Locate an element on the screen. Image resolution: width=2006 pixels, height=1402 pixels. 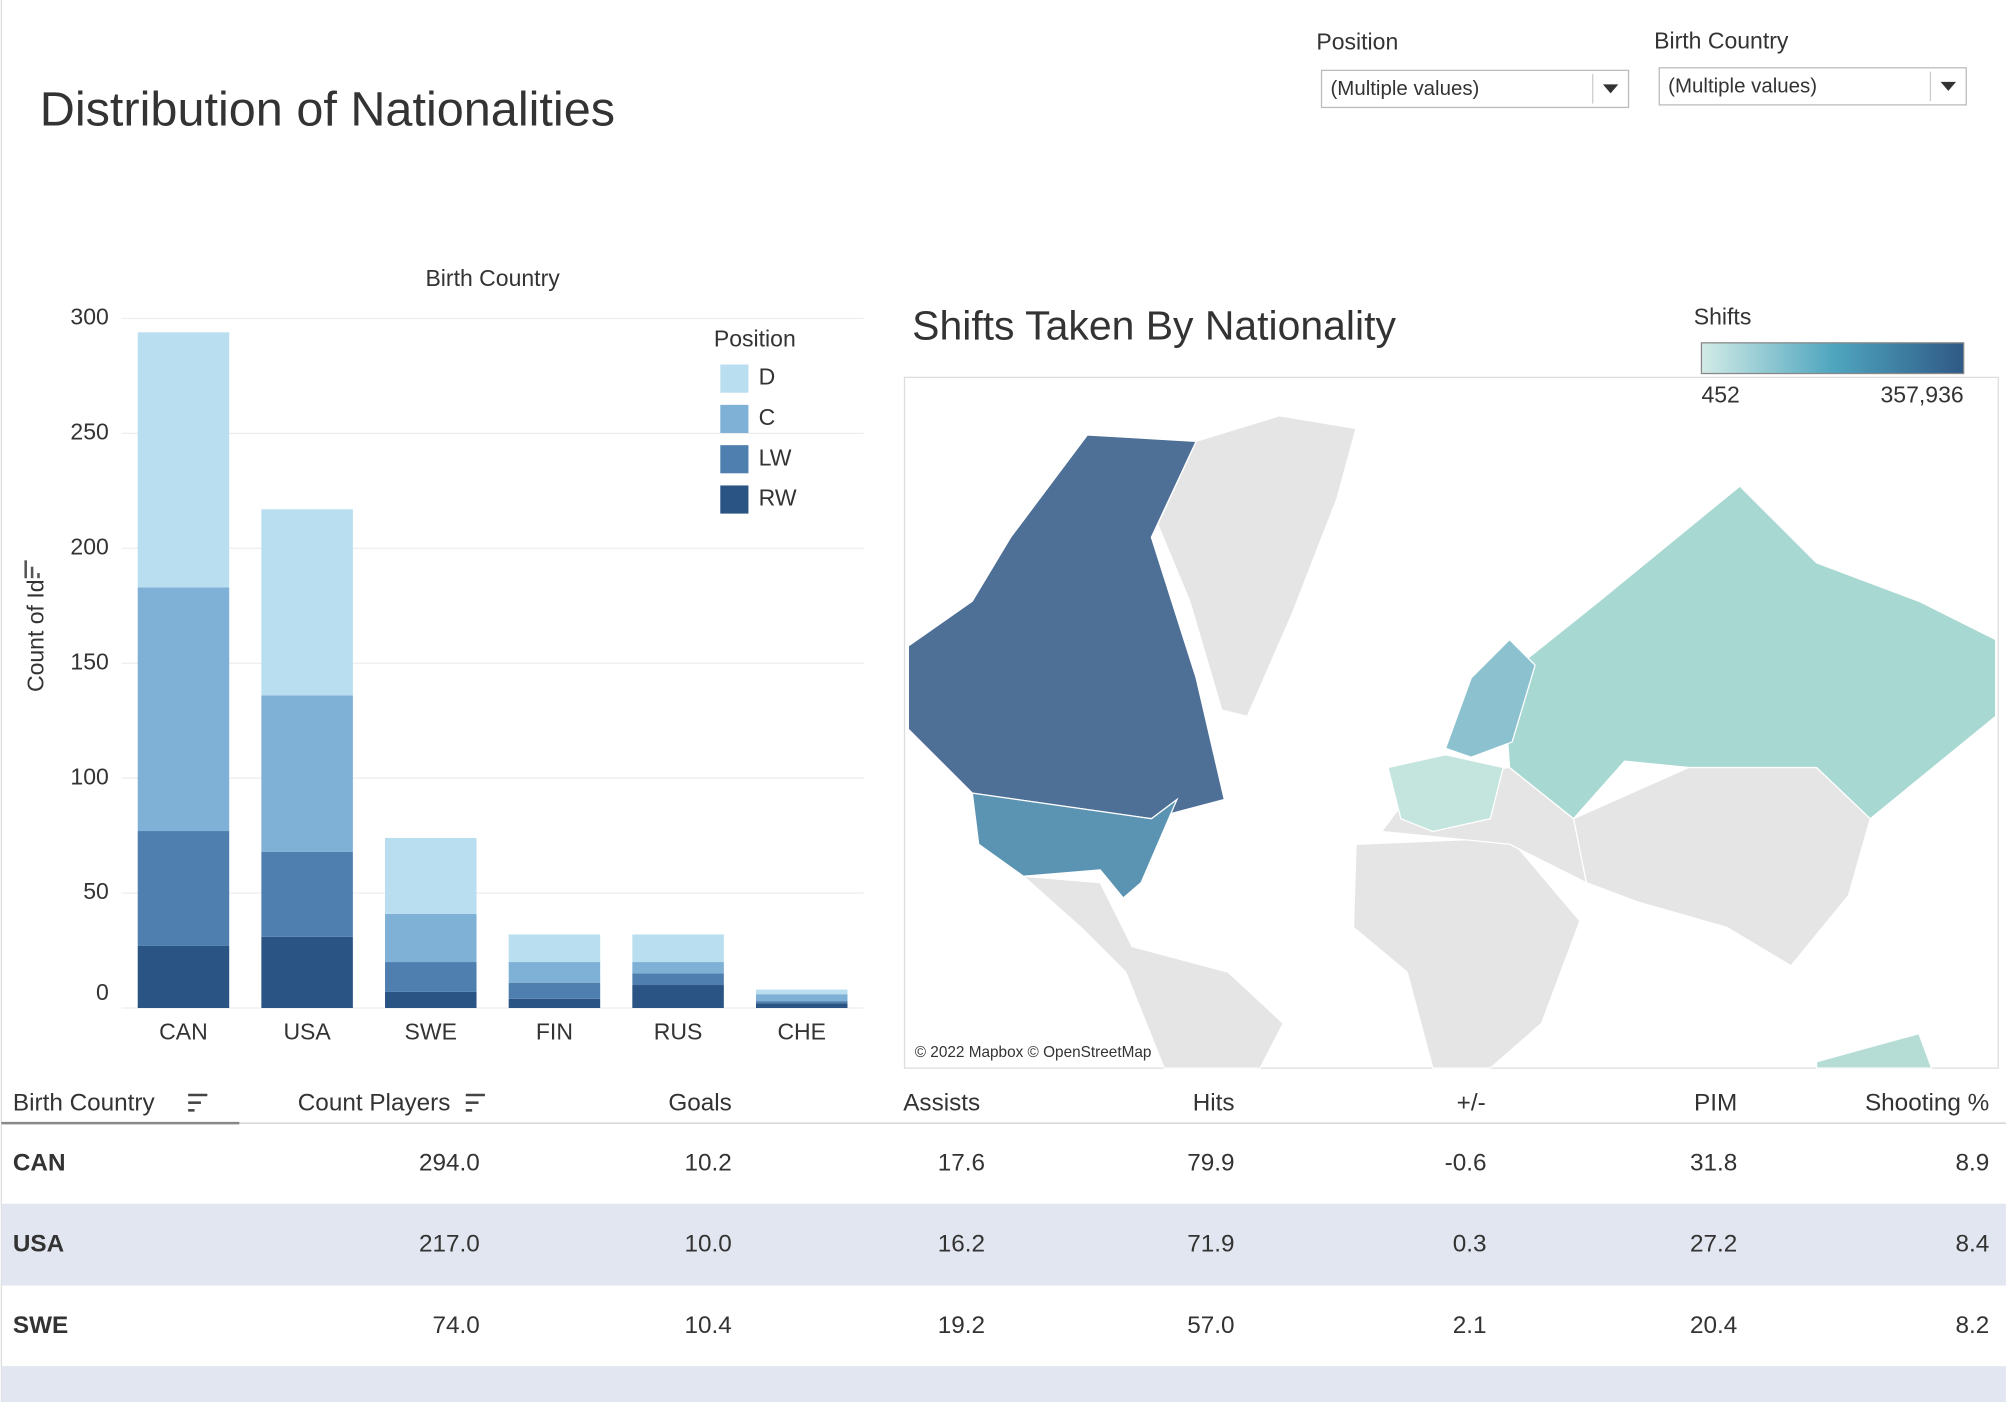
y-tick-label: 300 is located at coordinates (89, 317).